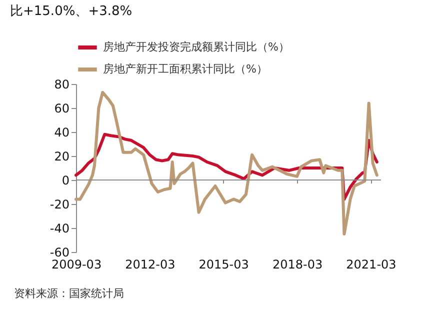 This screenshot has width=445, height=330. What do you see at coordinates (69, 293) in the screenshot?
I see `text: 资料来源：国家统计局` at bounding box center [69, 293].